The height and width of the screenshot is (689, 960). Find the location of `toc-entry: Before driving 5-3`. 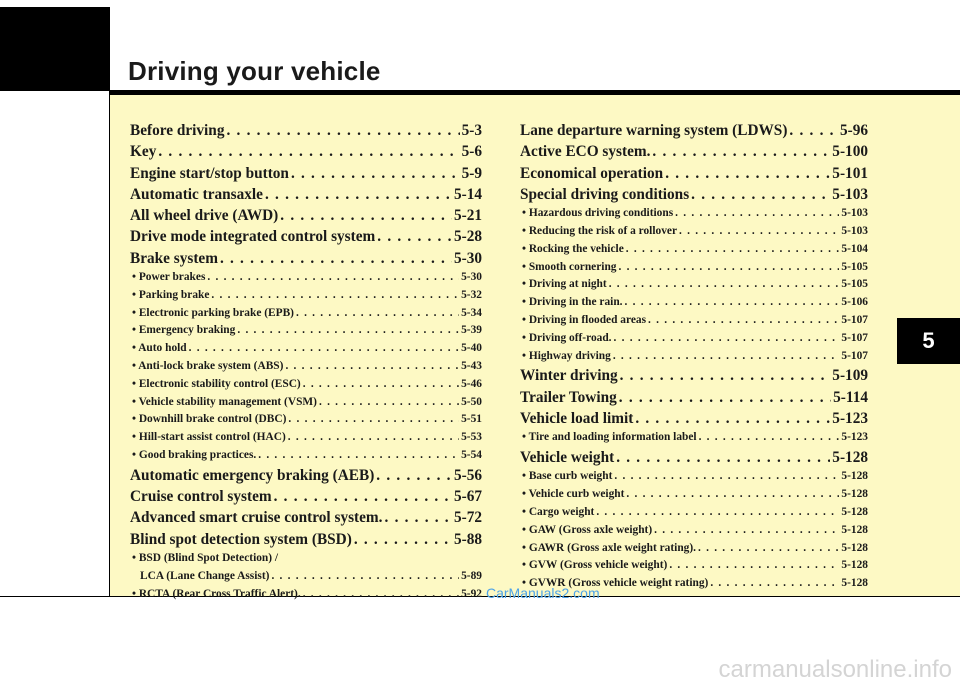

toc-entry: Before driving 5-3 is located at coordinates (306, 130).